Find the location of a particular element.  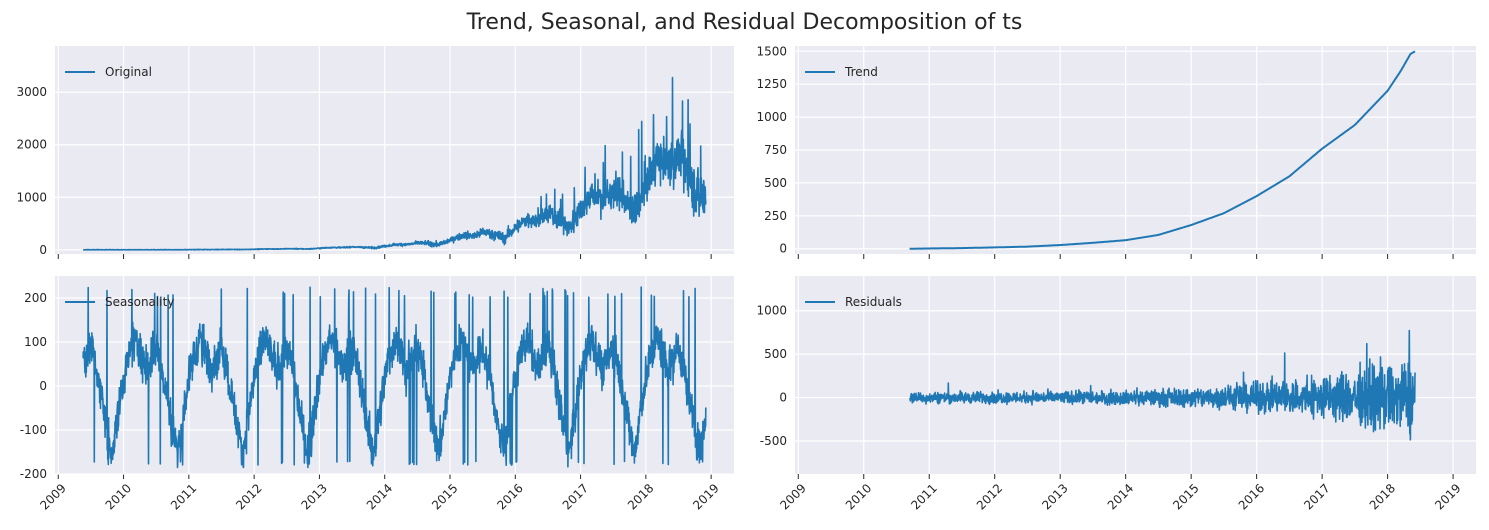

residuals-x-tick-label: 2010 is located at coordinates (858, 496).